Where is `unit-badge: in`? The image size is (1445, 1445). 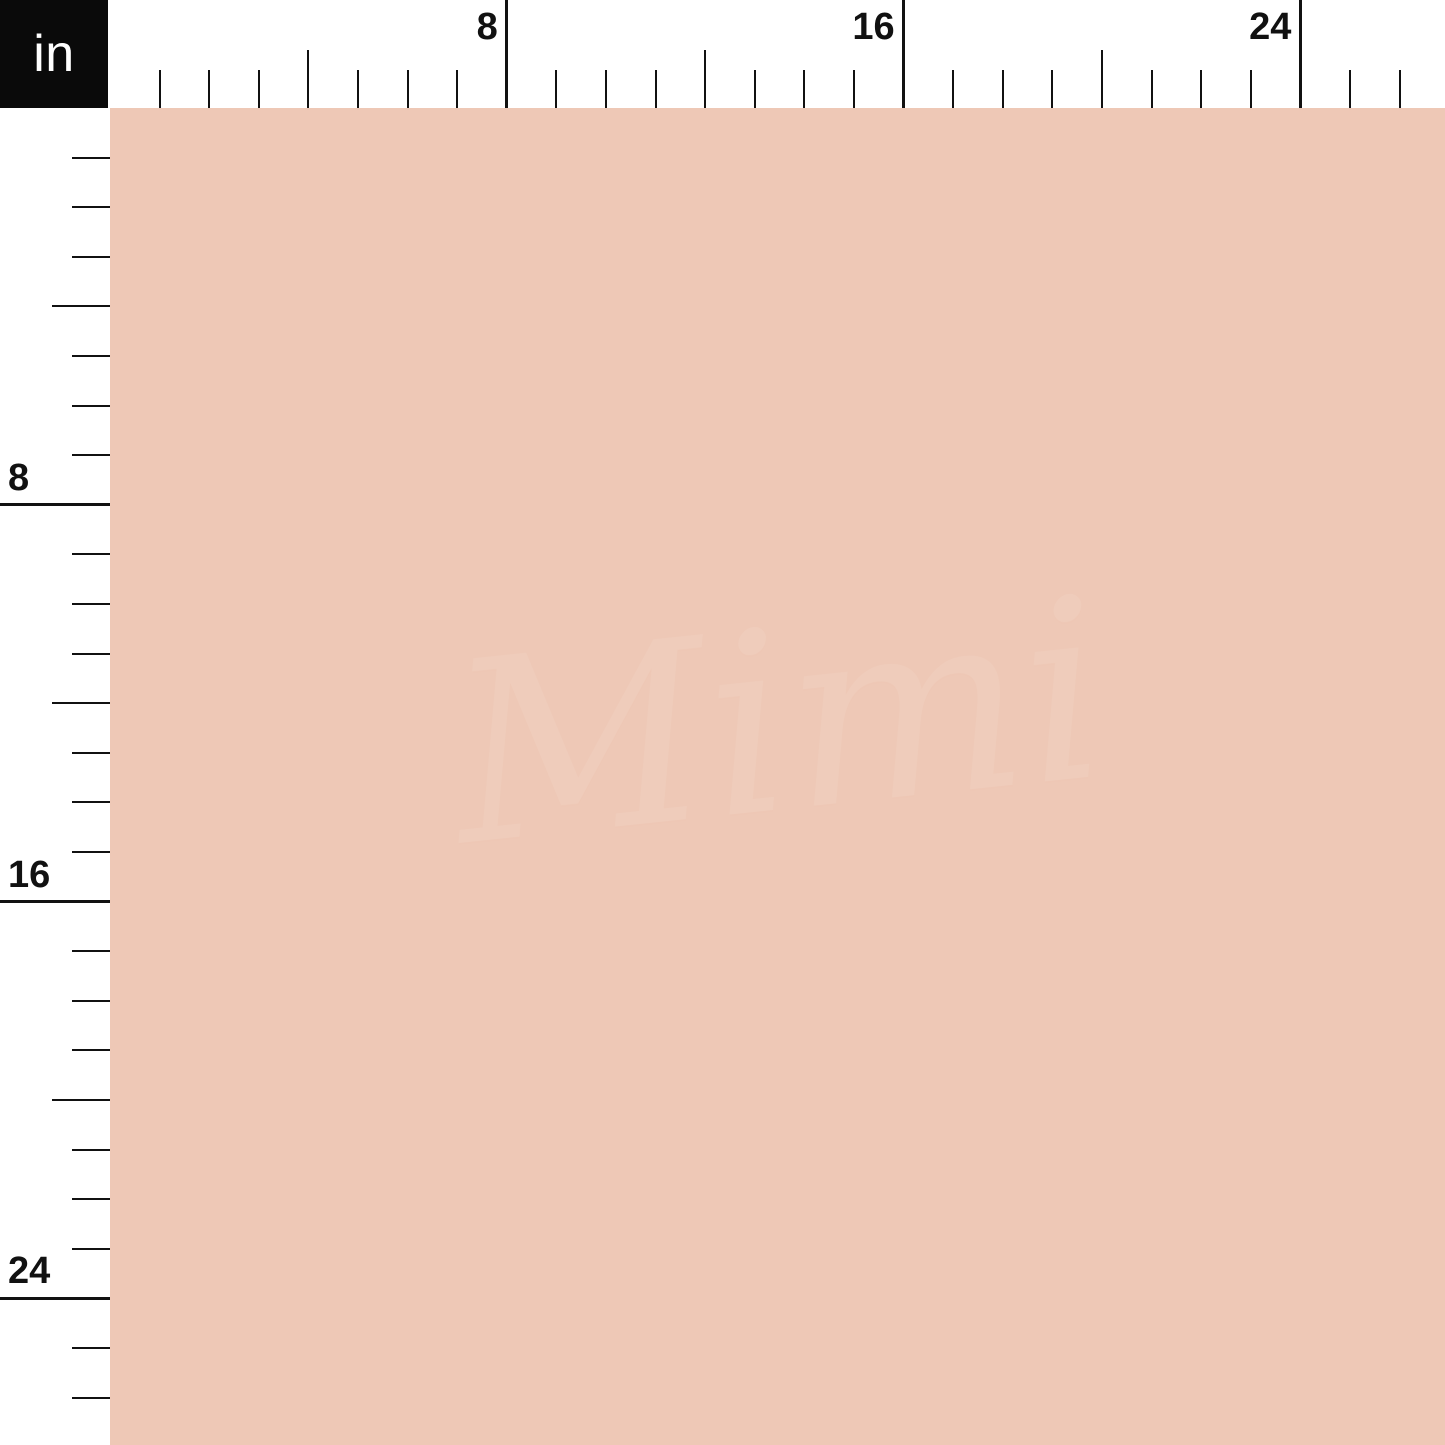 unit-badge: in is located at coordinates (54, 54).